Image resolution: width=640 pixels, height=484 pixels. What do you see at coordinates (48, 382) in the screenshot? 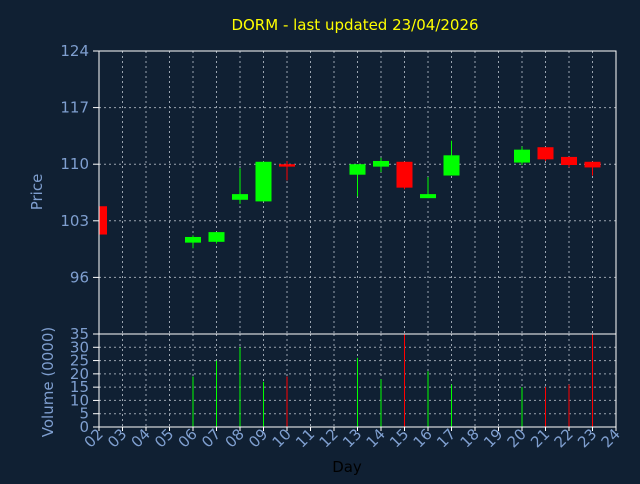
I see `volume-axis-label: Volume (0000)` at bounding box center [48, 382].